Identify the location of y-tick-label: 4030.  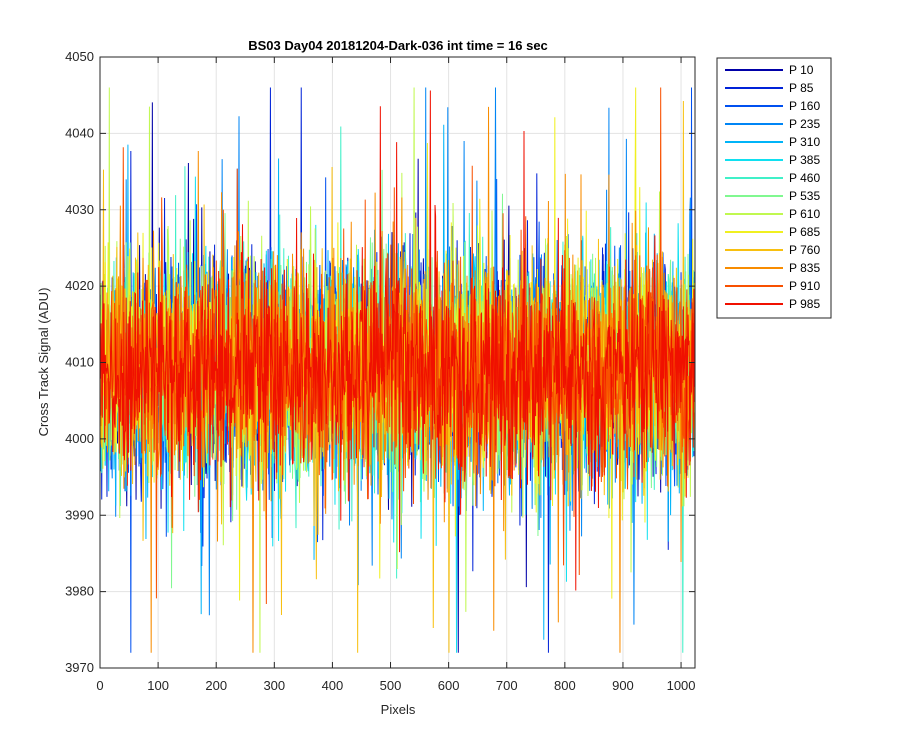
(79, 209).